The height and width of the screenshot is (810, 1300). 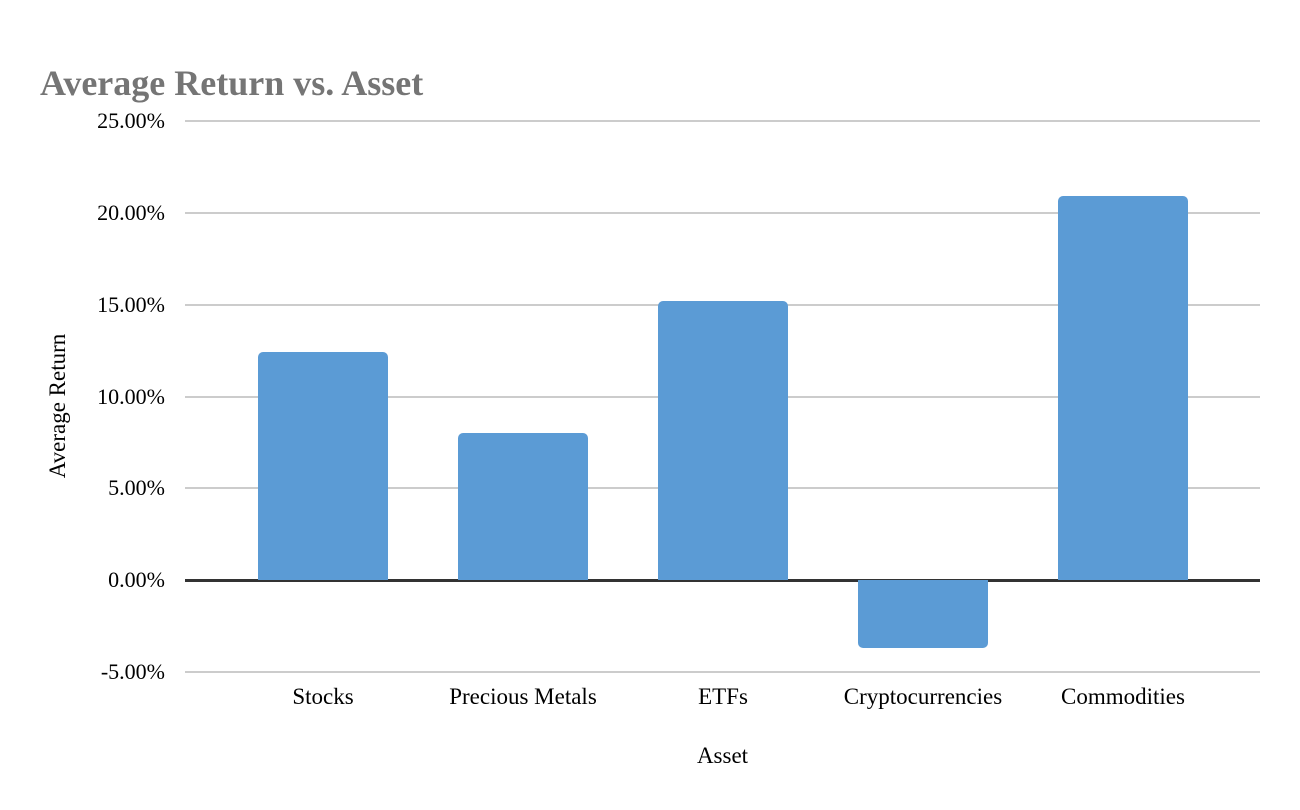 What do you see at coordinates (722, 581) in the screenshot?
I see `zero-axis-line` at bounding box center [722, 581].